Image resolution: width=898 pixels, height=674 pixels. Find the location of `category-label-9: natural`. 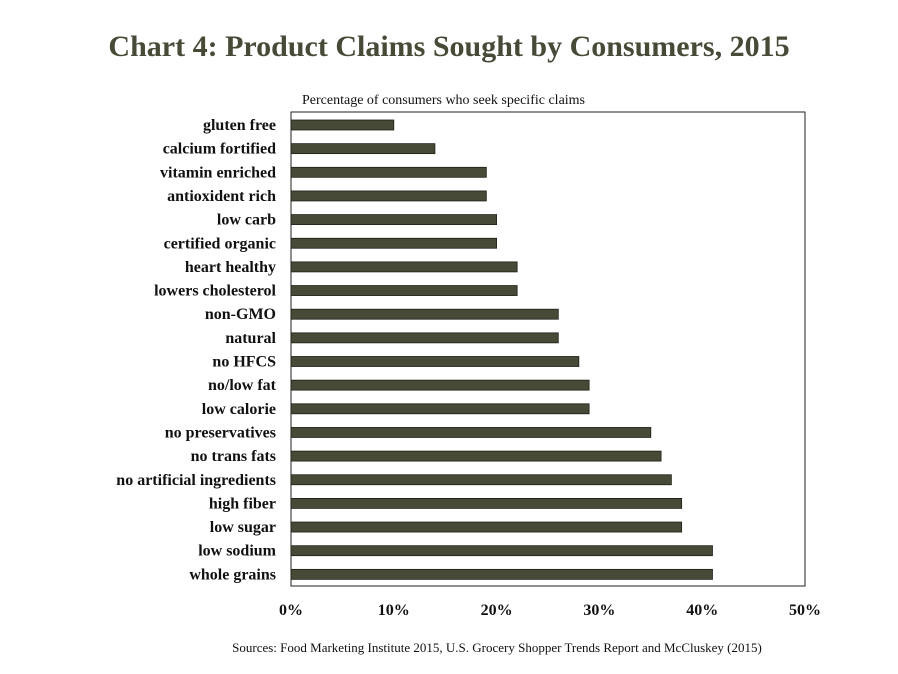

category-label-9: natural is located at coordinates (250, 338).